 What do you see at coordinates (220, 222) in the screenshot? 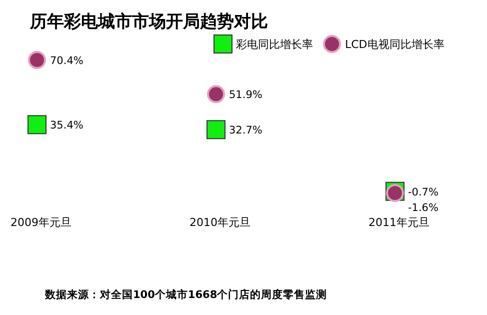
I see `x-tick: 2010年元旦` at bounding box center [220, 222].